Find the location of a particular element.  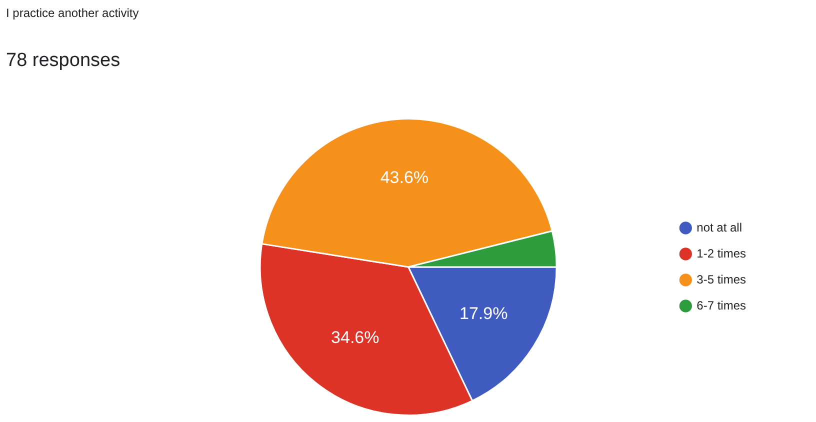

data-label: 43.6% is located at coordinates (404, 177).